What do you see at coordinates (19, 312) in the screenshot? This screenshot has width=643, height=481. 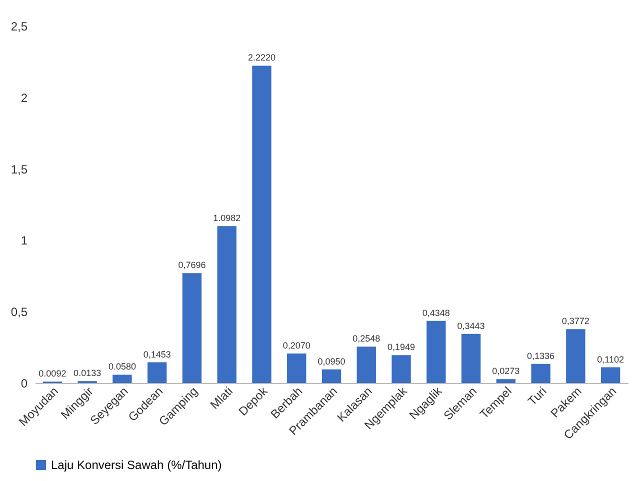 I see `y-tick-label: 0,5` at bounding box center [19, 312].